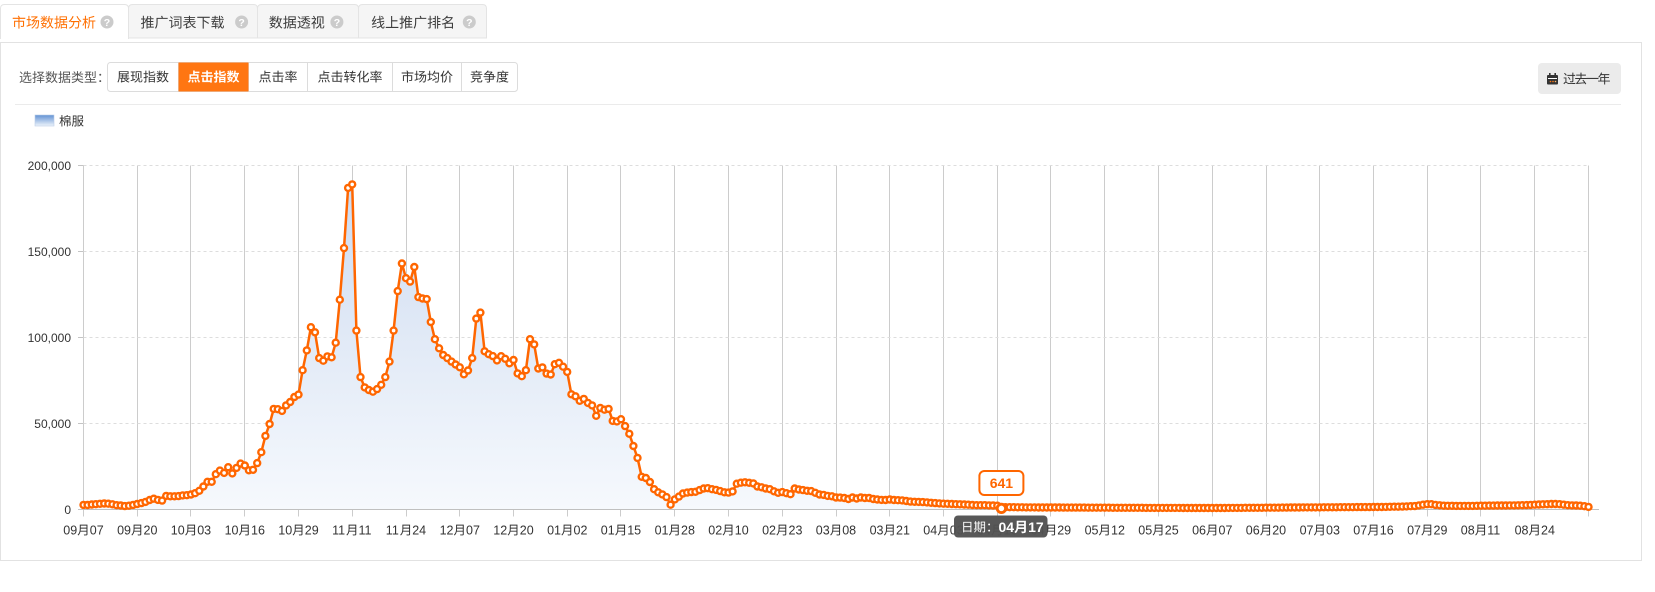 This screenshot has height=592, width=1655. Describe the element at coordinates (67, 510) in the screenshot. I see `svg-text: 0` at that location.